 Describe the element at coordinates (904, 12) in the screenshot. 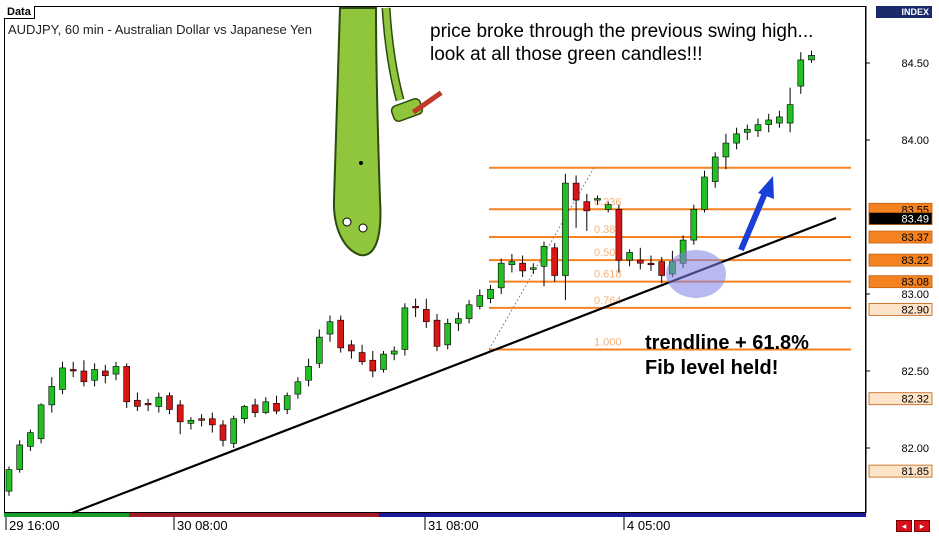

I see `index-tab: INDEX` at that location.